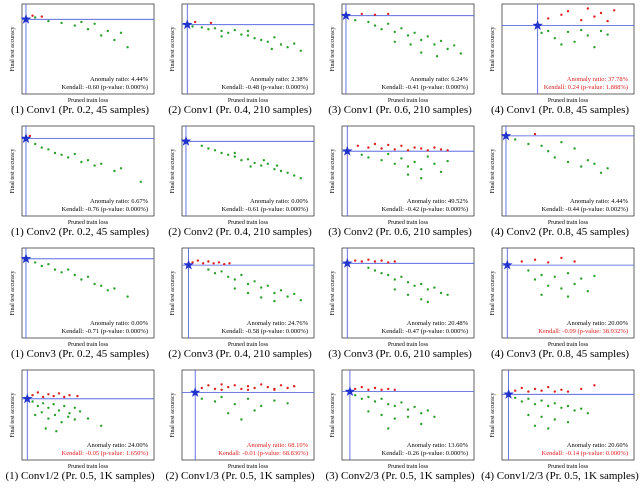 The image size is (640, 488). I want to click on caption: (1) Conv1 (Pr. 0.2, 45 samples), so click(80, 110).